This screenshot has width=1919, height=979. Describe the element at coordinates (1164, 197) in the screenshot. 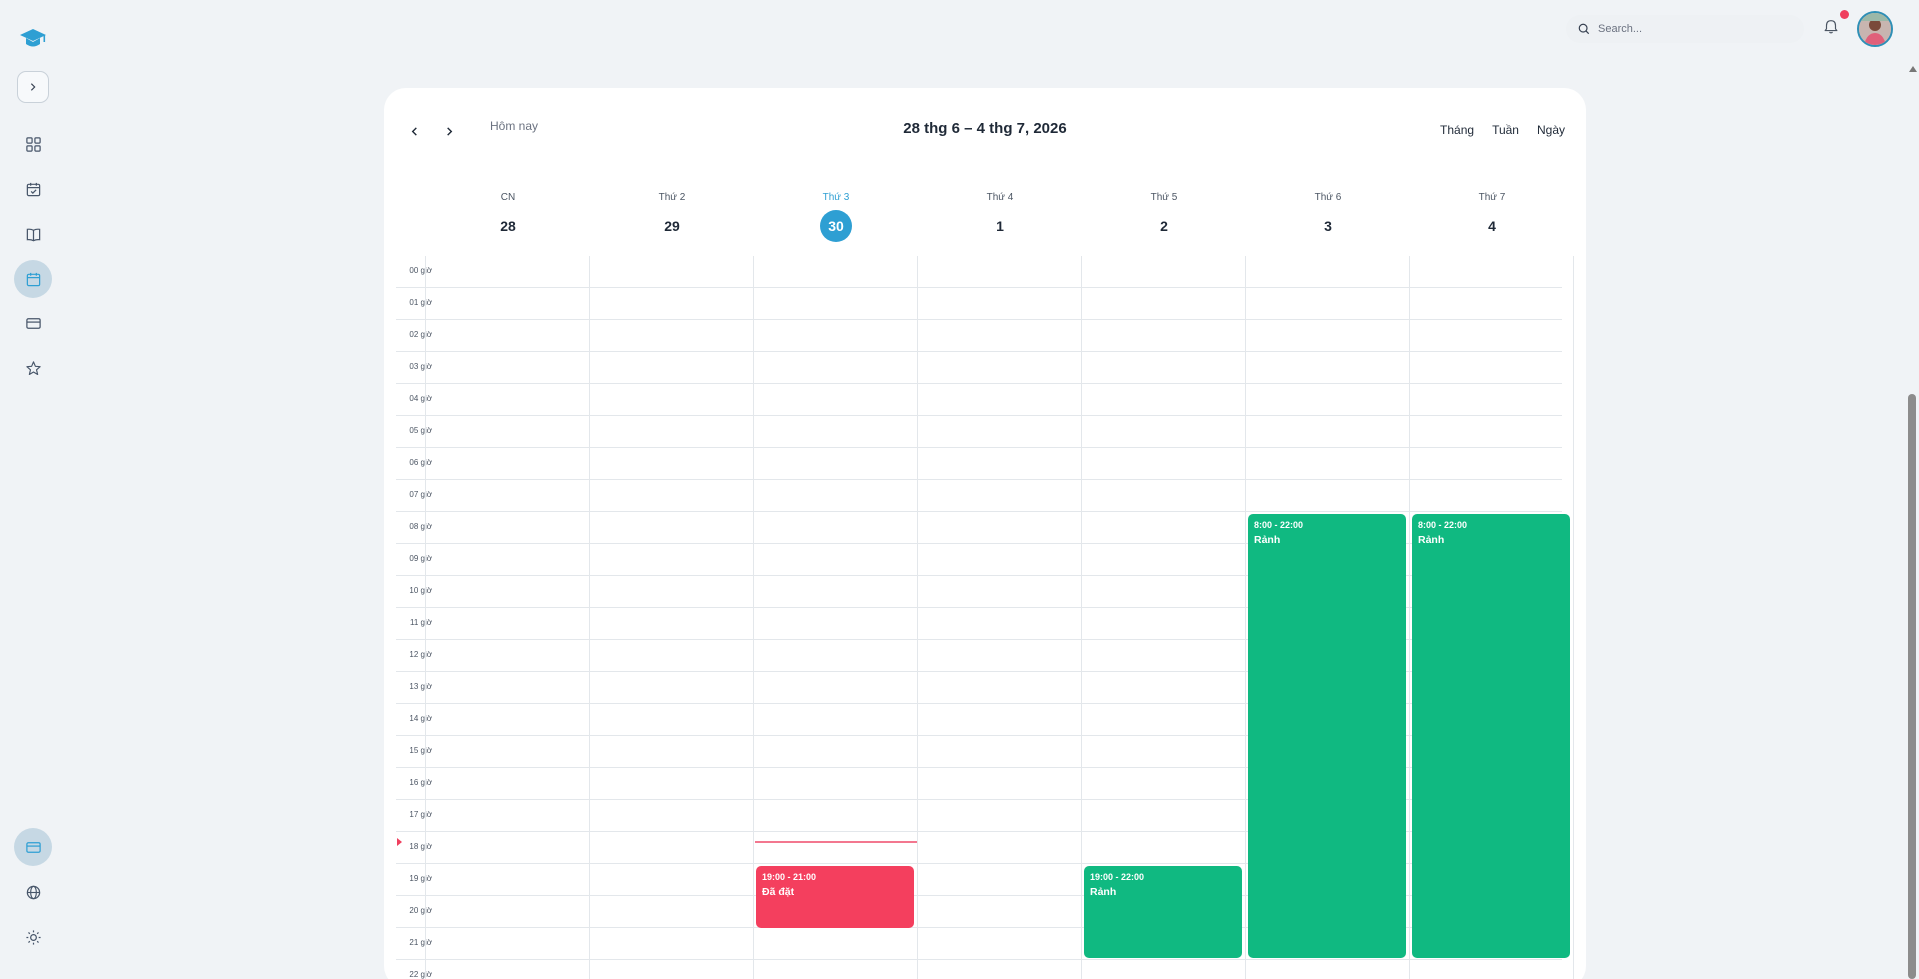

I see `day-name: Thứ 5` at that location.